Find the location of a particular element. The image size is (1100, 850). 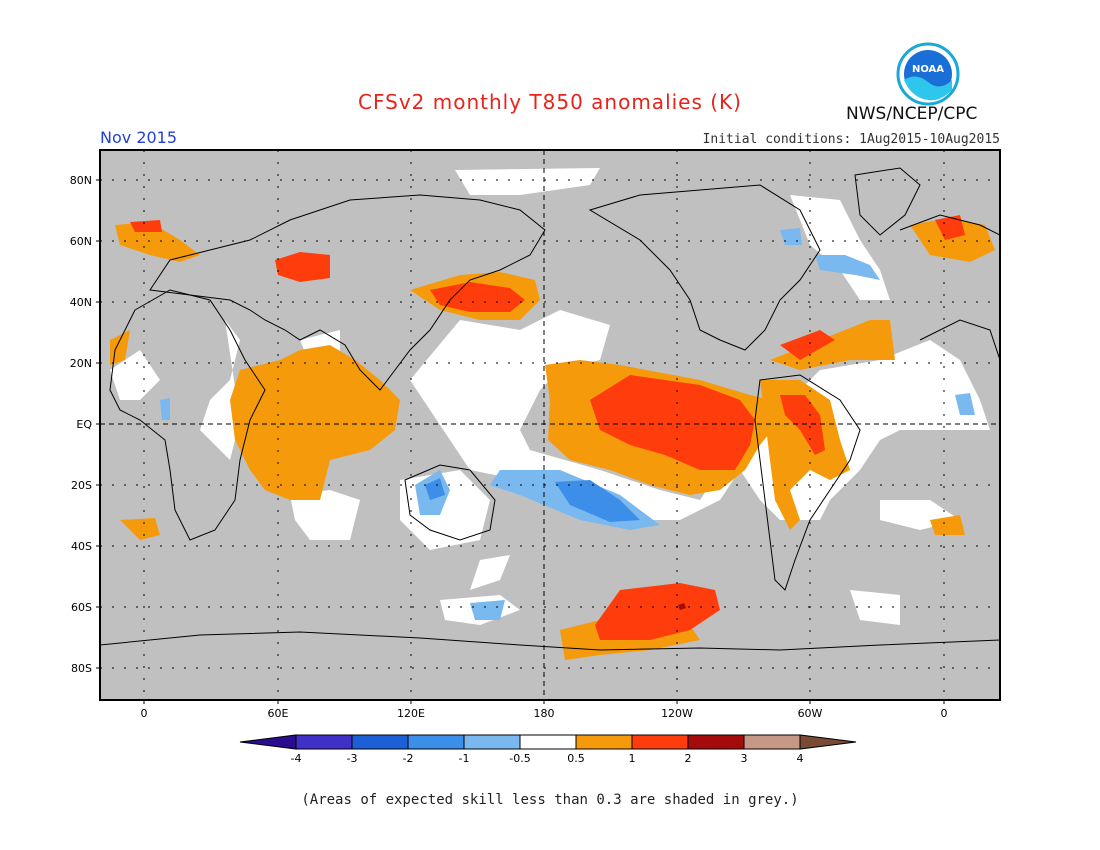

blue-region-hudson is located at coordinates (847, 267).